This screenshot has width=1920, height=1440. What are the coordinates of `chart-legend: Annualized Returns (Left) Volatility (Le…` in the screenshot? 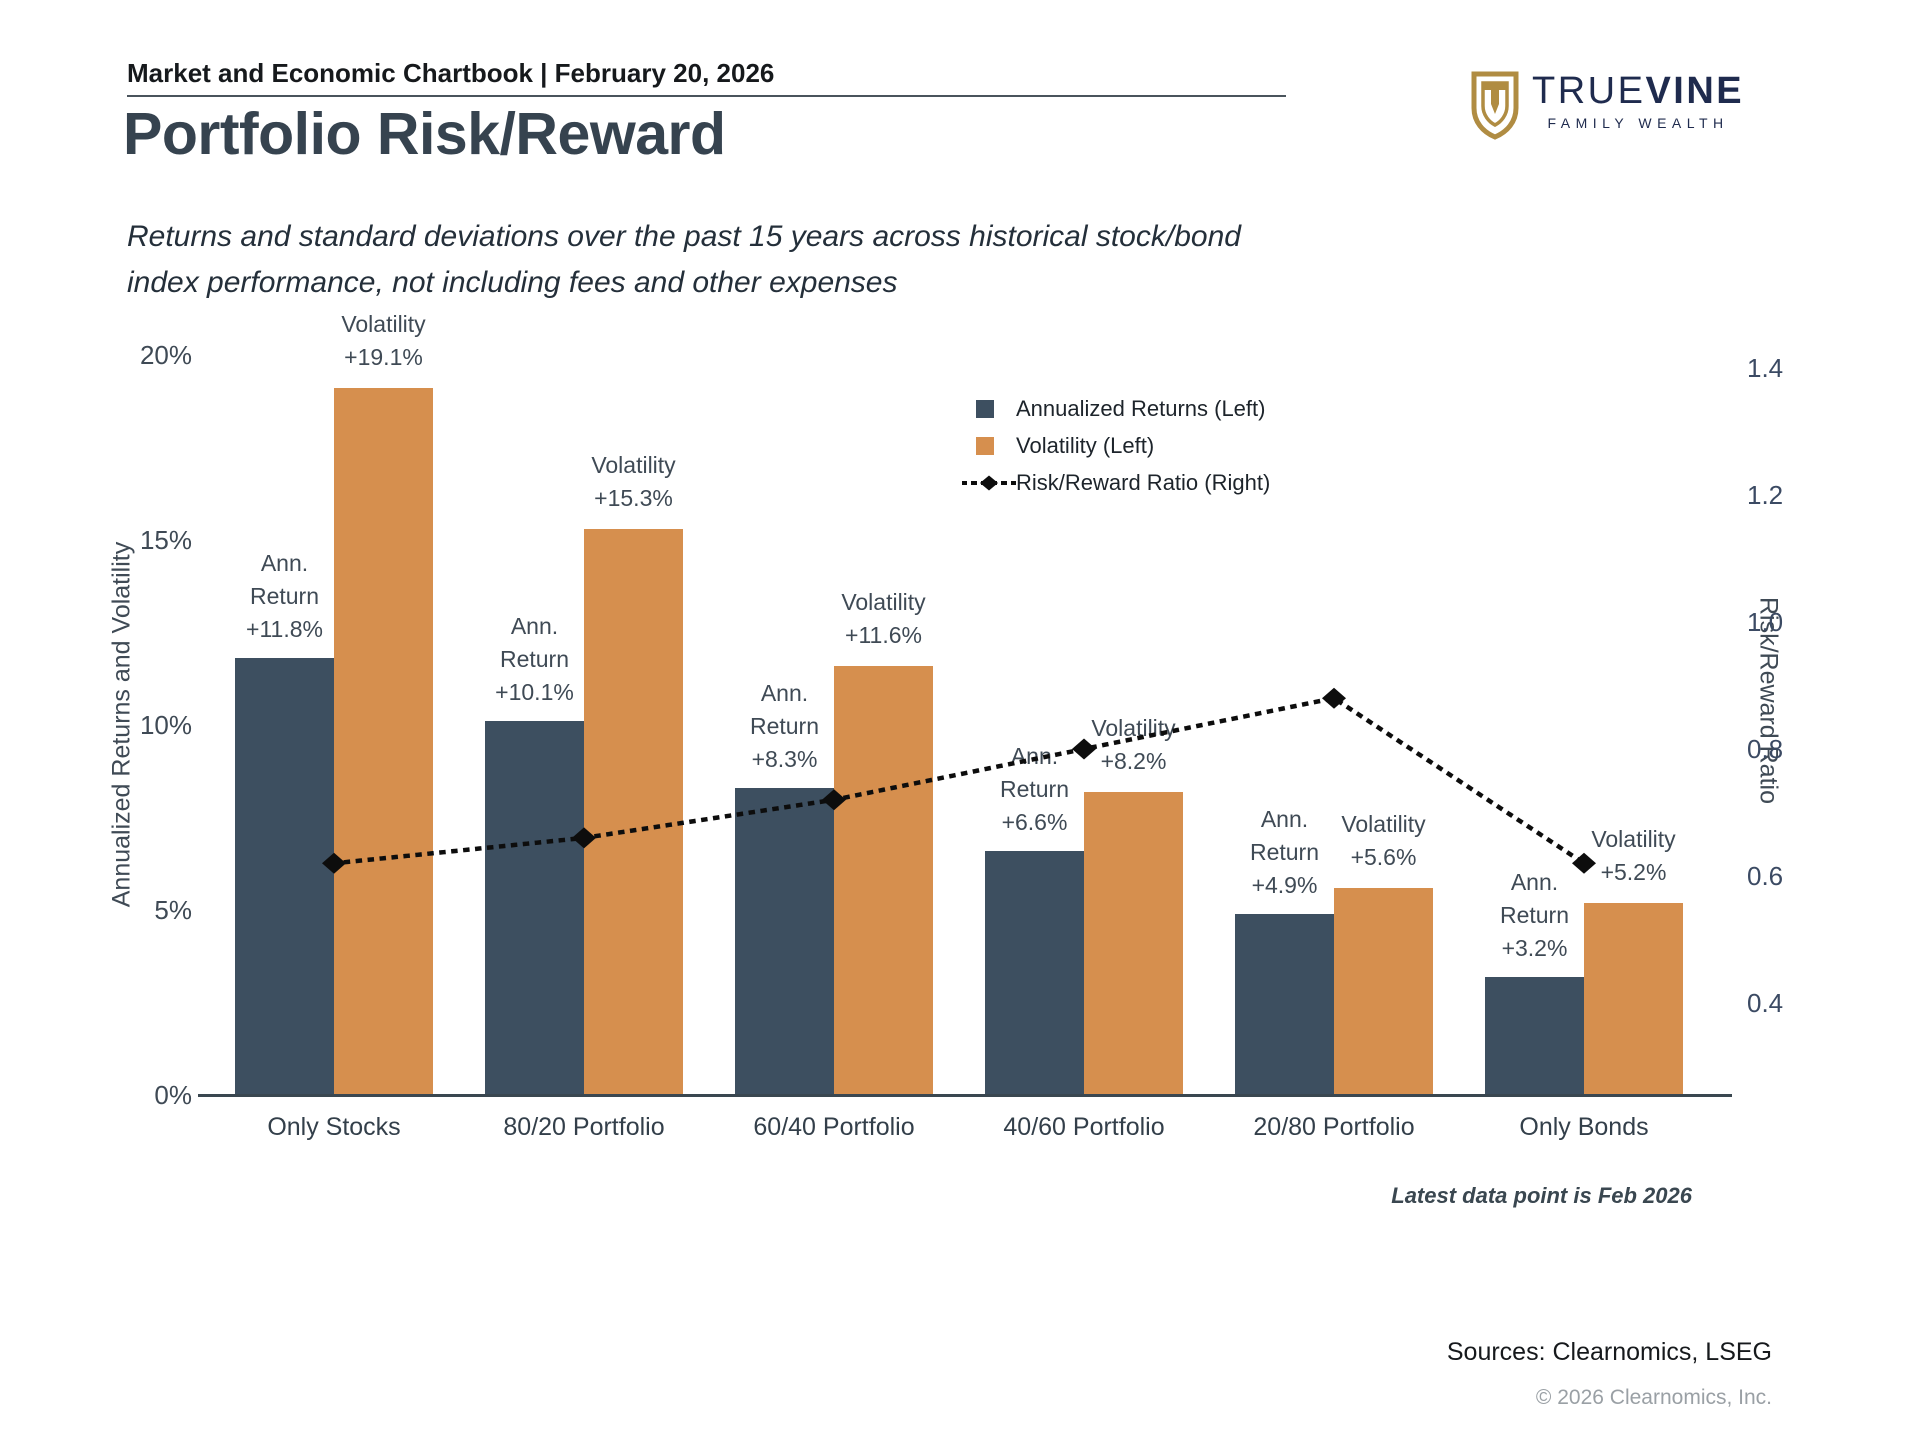 It's located at (1116, 445).